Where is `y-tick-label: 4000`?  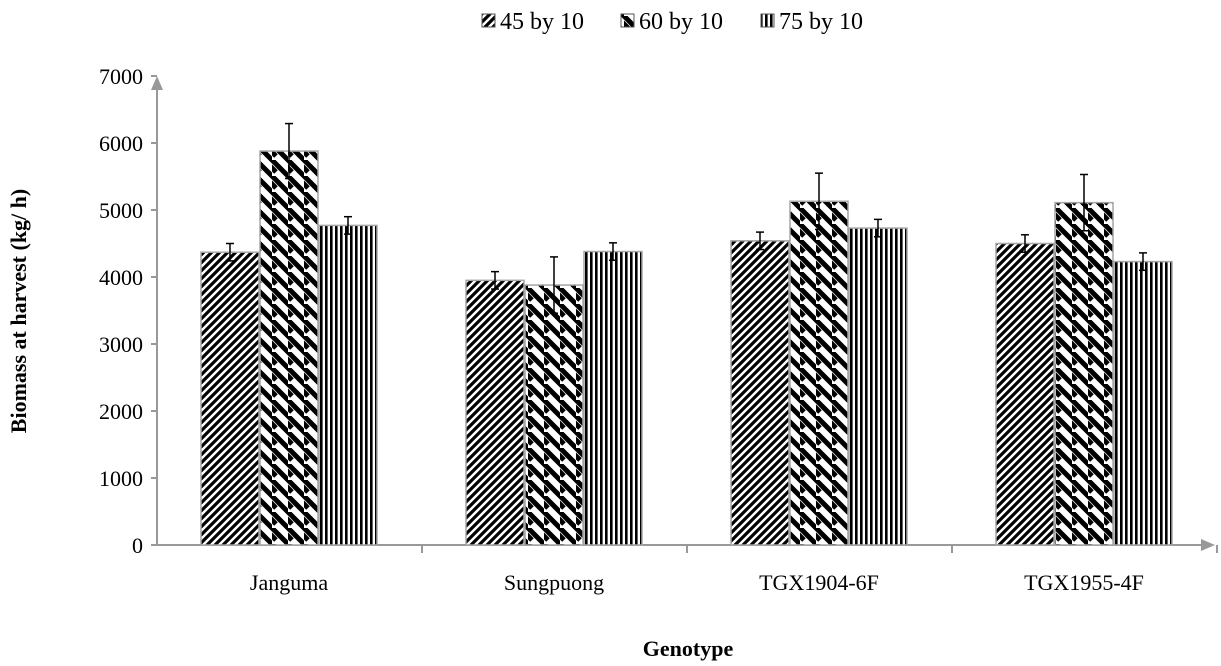
y-tick-label: 4000 is located at coordinates (121, 277).